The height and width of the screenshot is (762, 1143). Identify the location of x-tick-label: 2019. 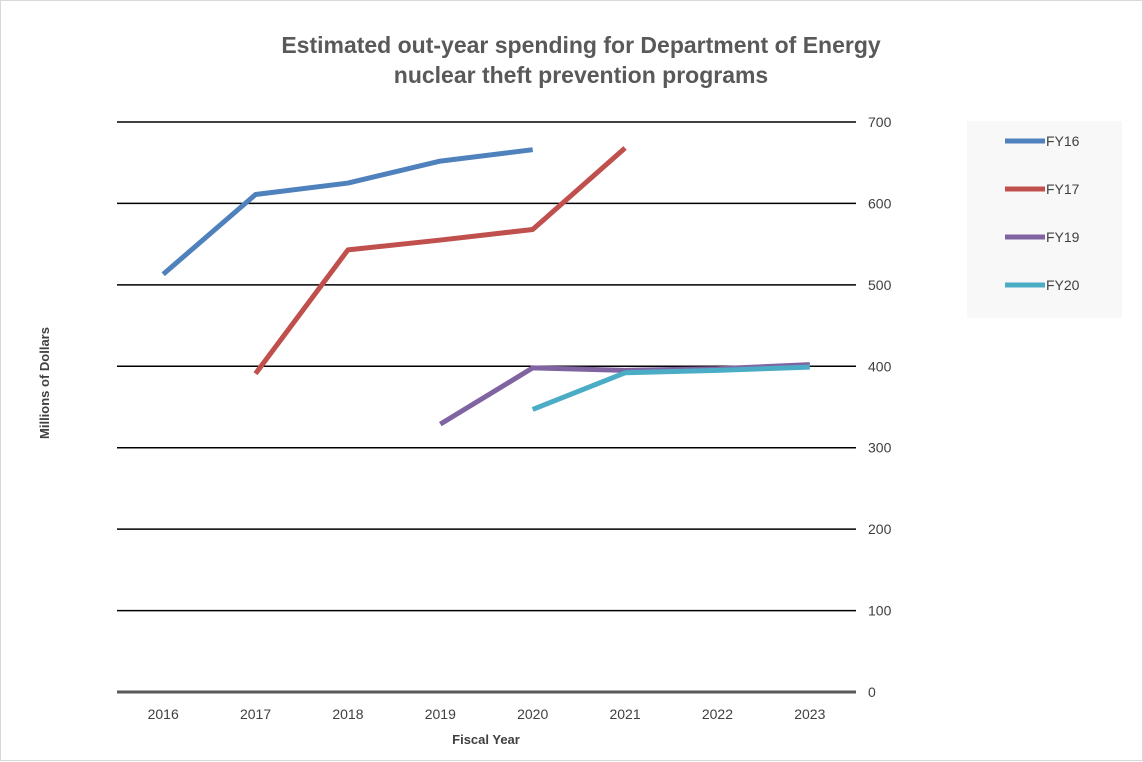
(440, 714).